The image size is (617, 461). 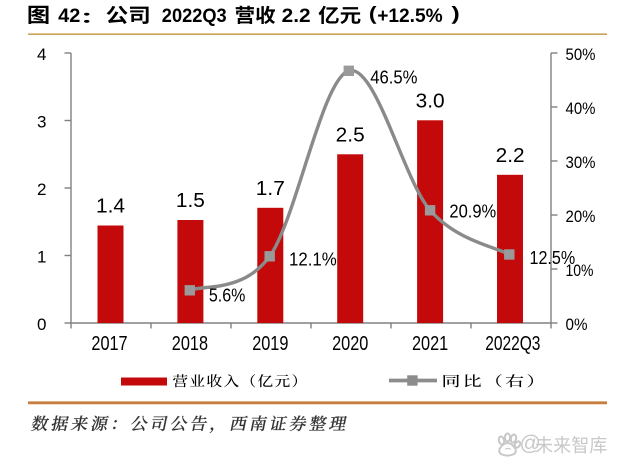 What do you see at coordinates (577, 324) in the screenshot?
I see `svg-text: 0%` at bounding box center [577, 324].